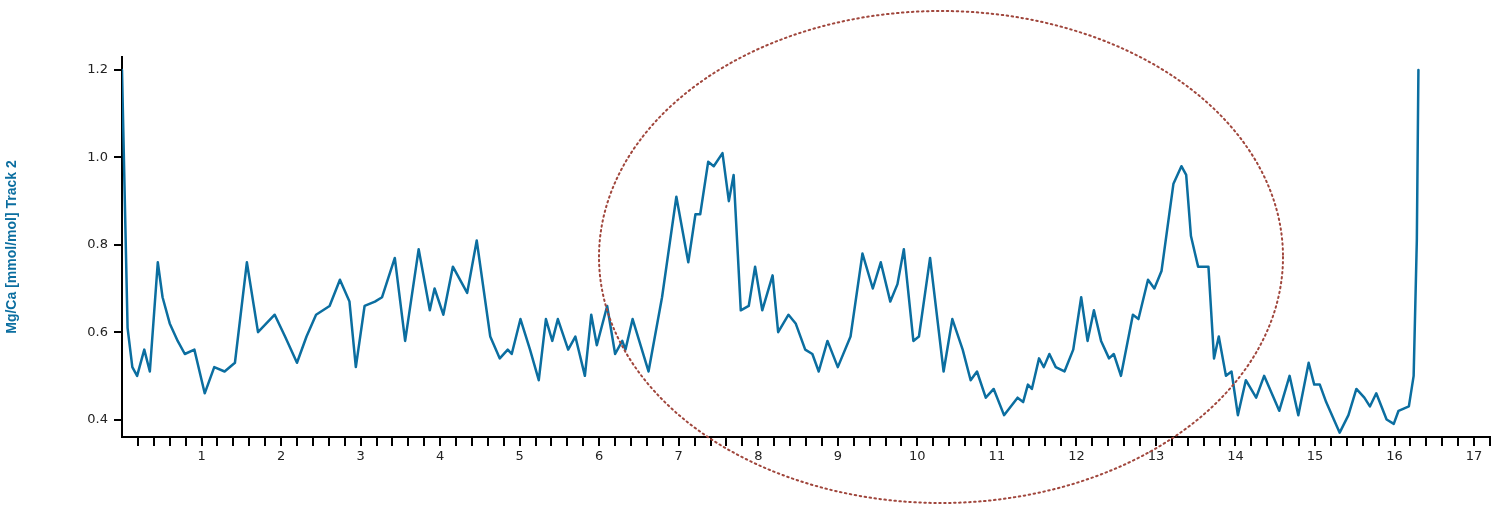  Describe the element at coordinates (97, 69) in the screenshot. I see `y-tick-label: 1.2` at that location.